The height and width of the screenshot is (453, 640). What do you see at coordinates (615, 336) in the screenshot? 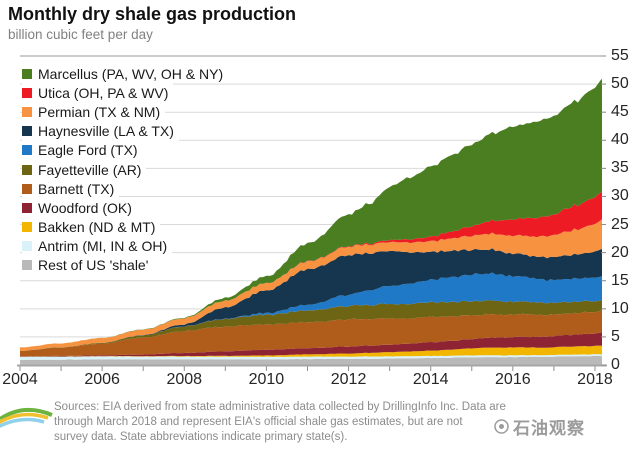
I see `y-tick-label-5: 5` at bounding box center [615, 336].